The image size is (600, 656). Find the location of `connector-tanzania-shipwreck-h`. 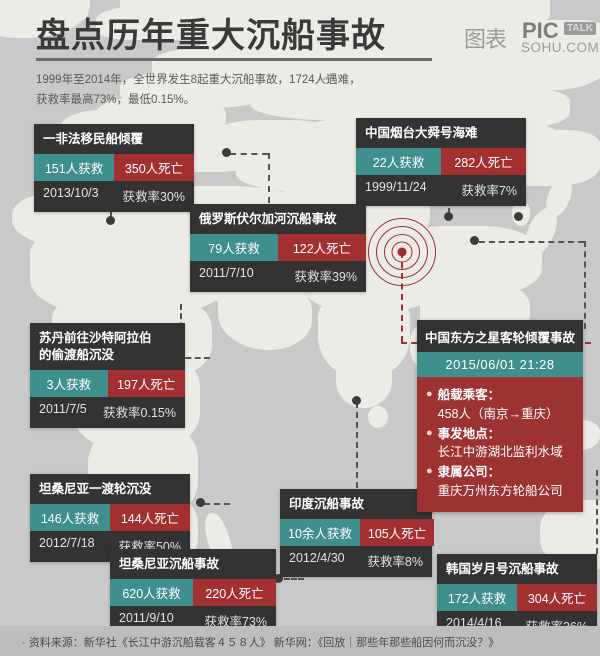

connector-tanzania-shipwreck-h is located at coordinates (294, 579).